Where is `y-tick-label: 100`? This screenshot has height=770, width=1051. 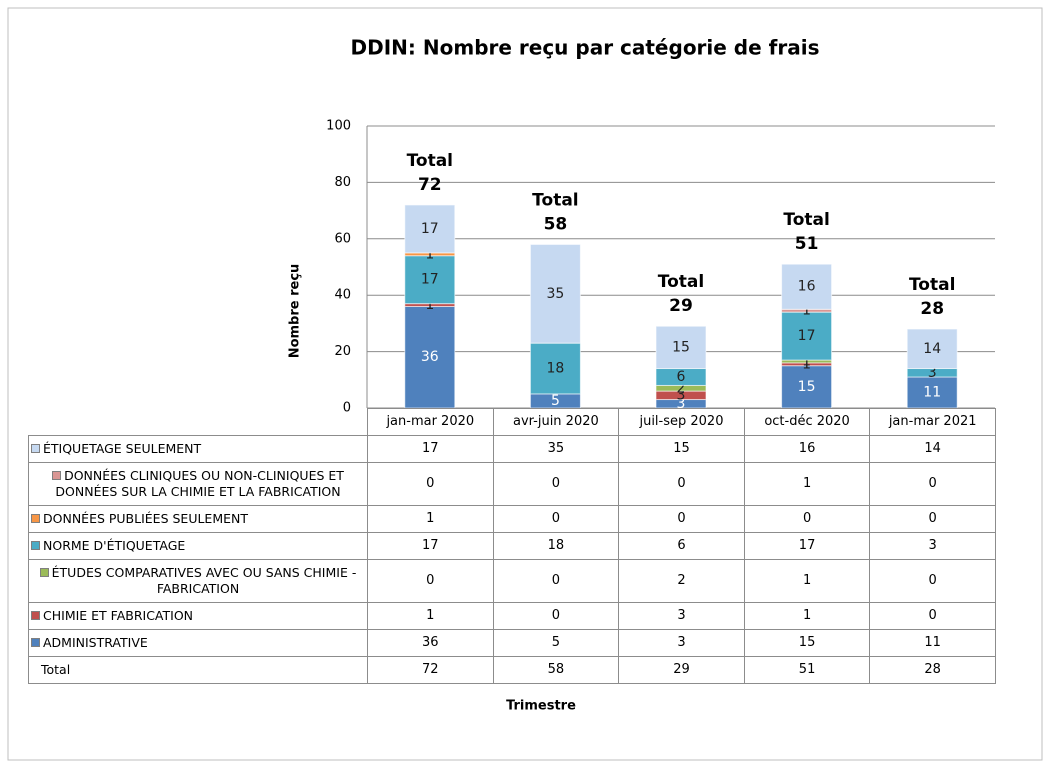 y-tick-label: 100 is located at coordinates (338, 126).